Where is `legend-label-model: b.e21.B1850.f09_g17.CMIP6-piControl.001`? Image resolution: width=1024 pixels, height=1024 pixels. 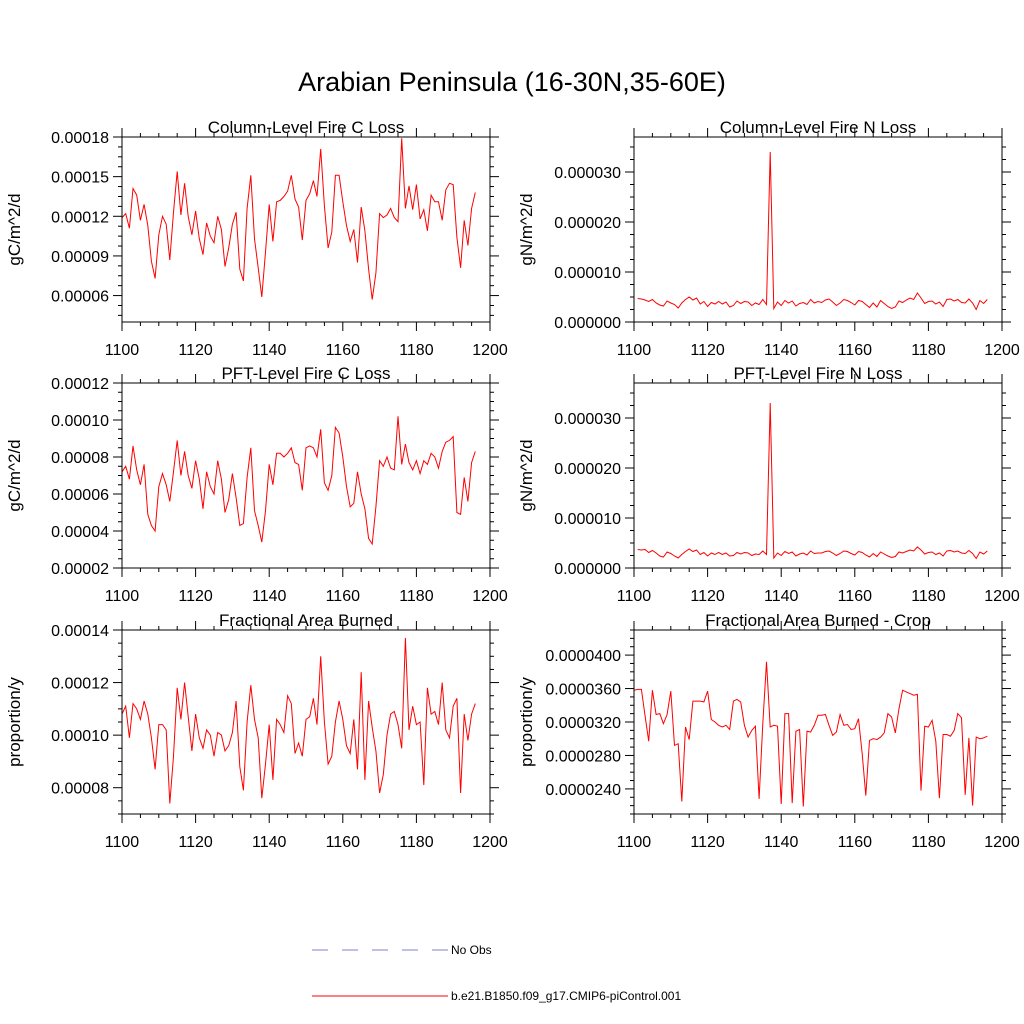
legend-label-model: b.e21.B1850.f09_g17.CMIP6-piControl.001 is located at coordinates (566, 996).